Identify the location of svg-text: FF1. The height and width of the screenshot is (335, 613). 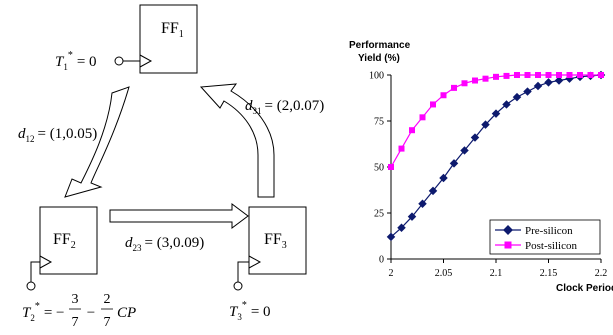
(172, 30).